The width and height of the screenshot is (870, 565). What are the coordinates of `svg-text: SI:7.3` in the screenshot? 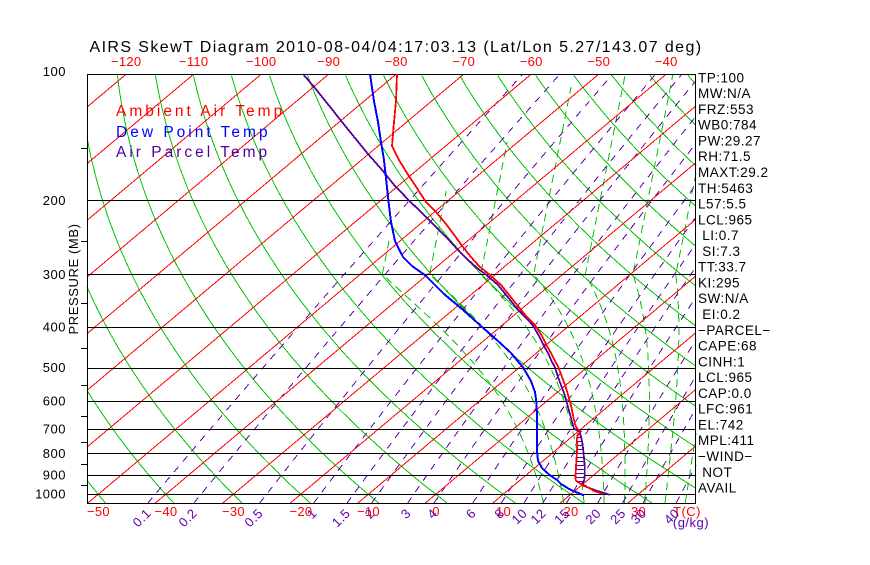 It's located at (719, 251).